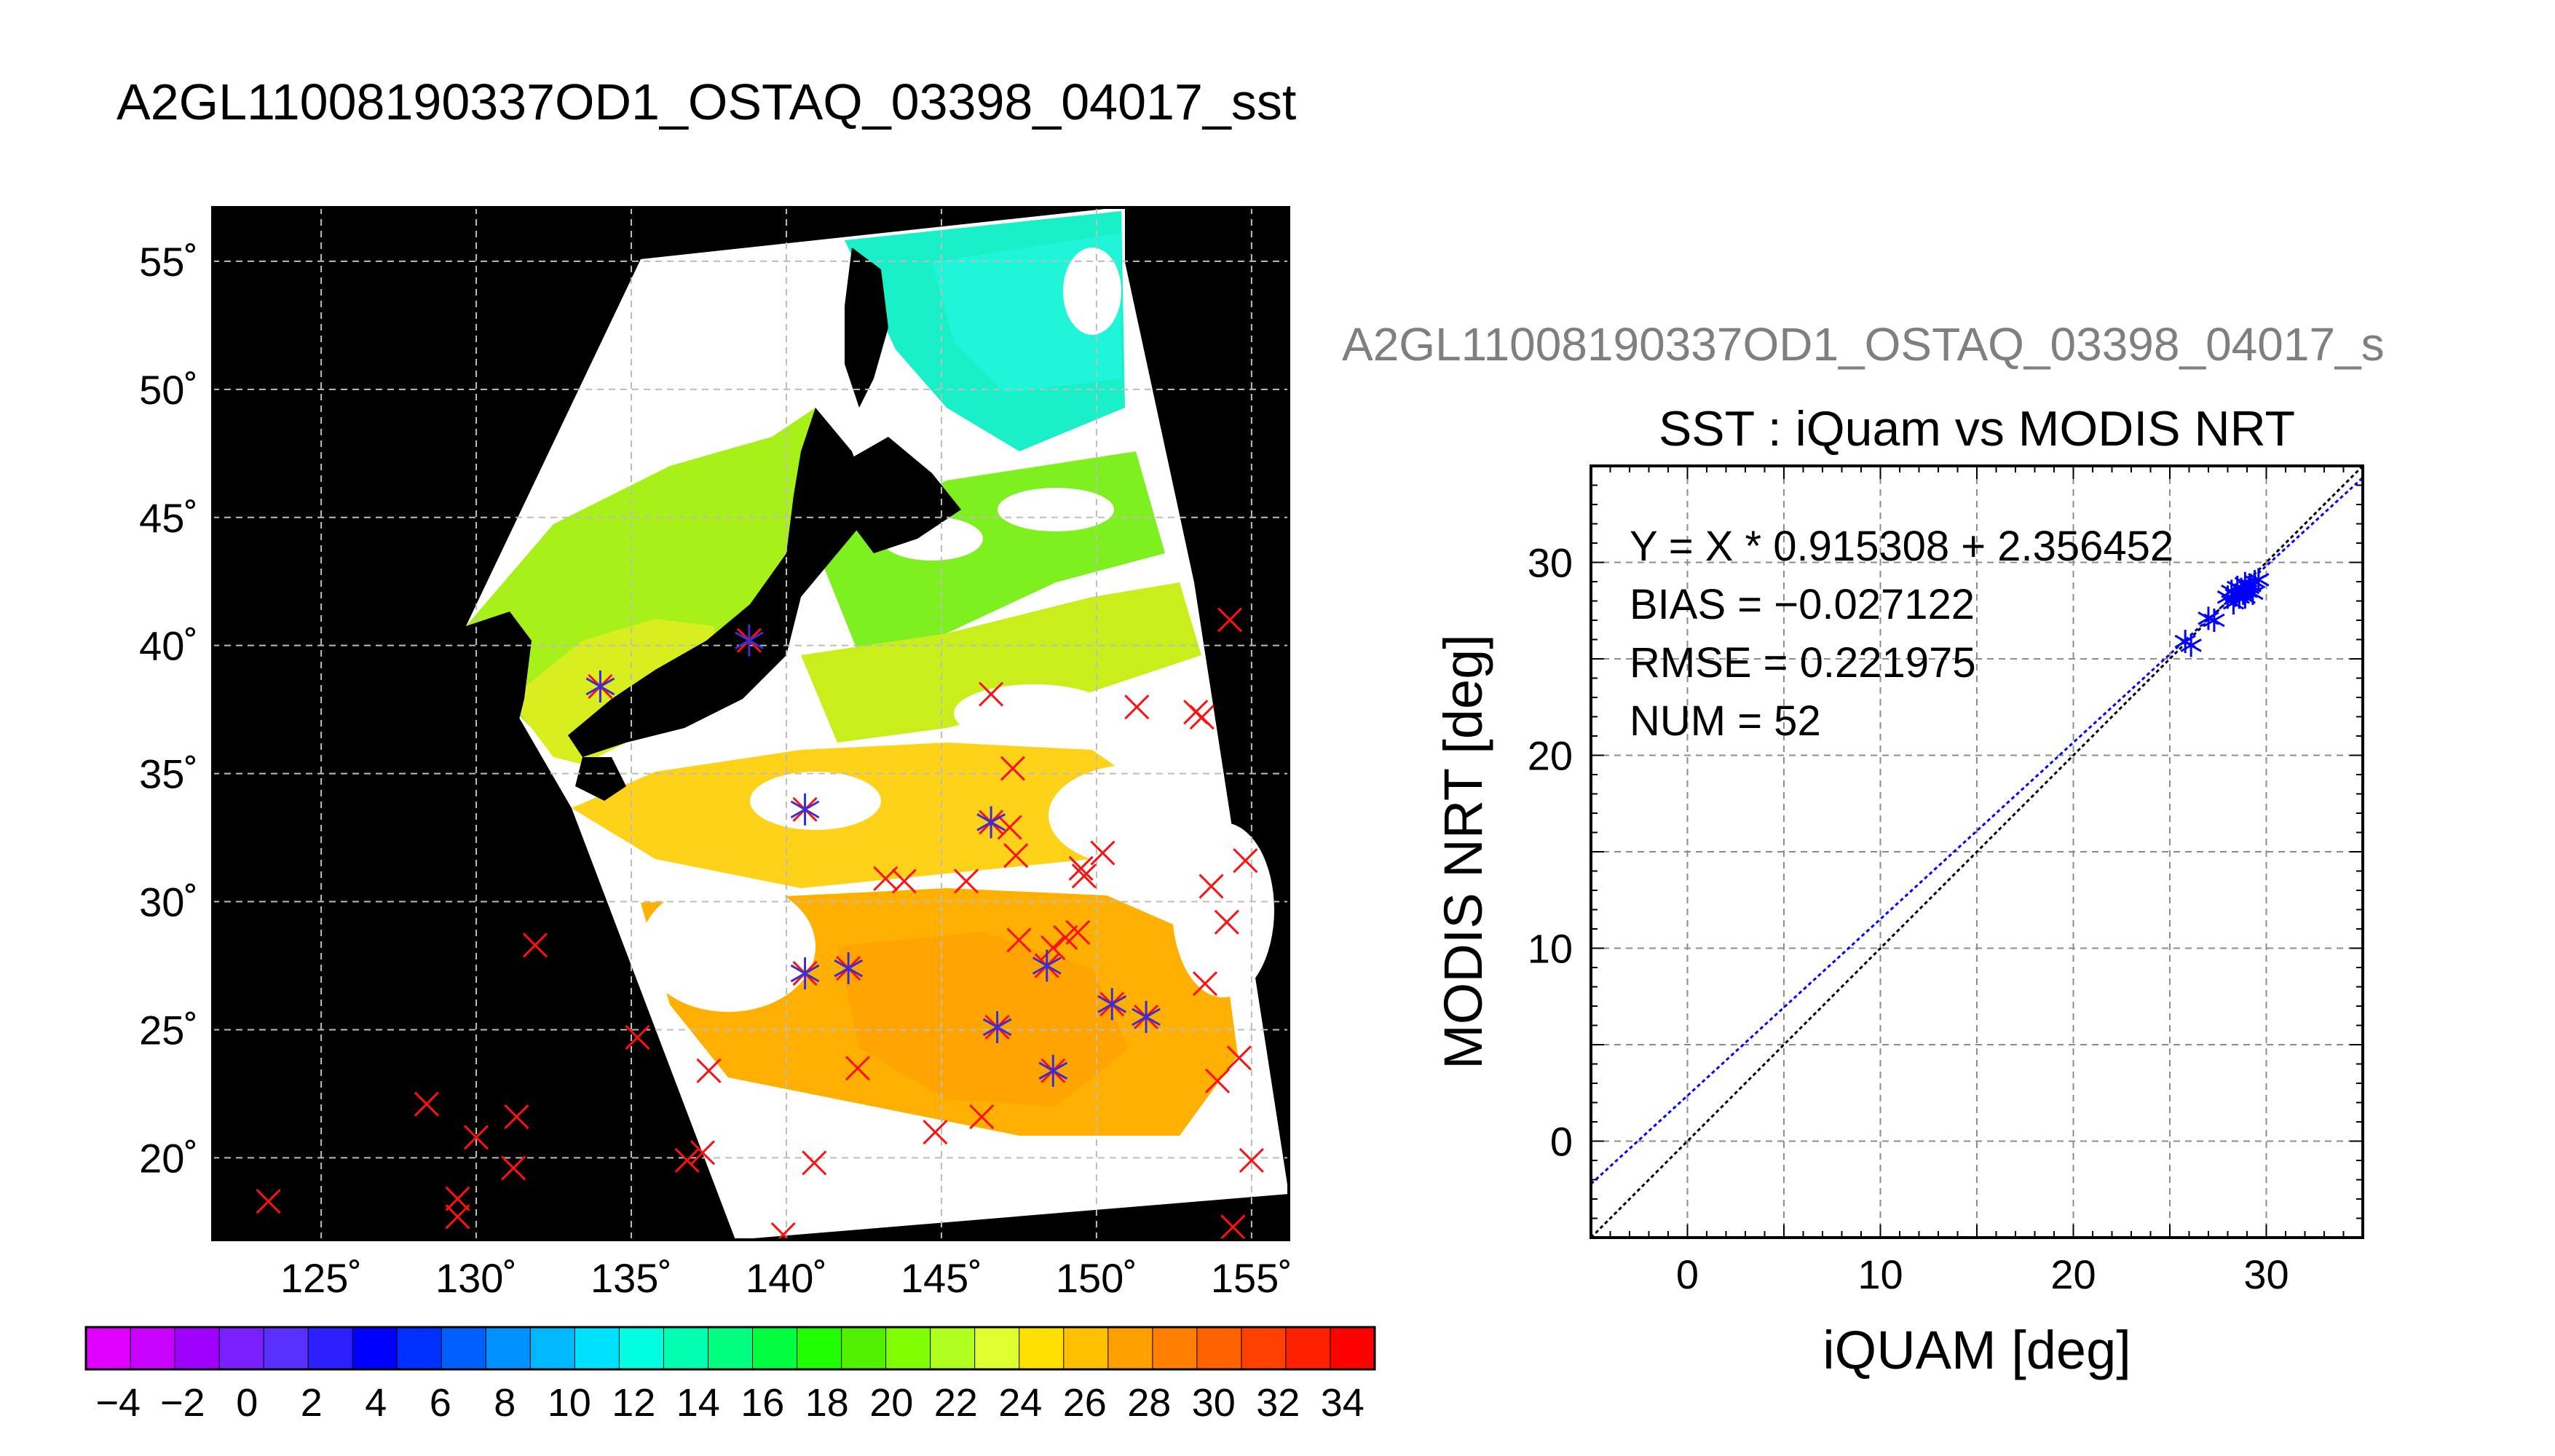  I want to click on lat-tick-label: 50˚, so click(168, 390).